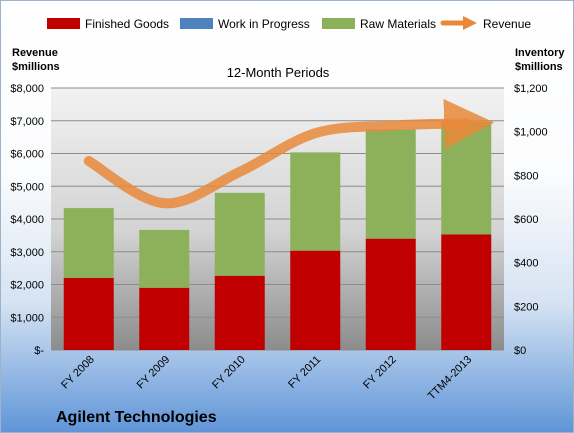 The image size is (574, 433). I want to click on x-tick-label: FY 2009, so click(154, 373).